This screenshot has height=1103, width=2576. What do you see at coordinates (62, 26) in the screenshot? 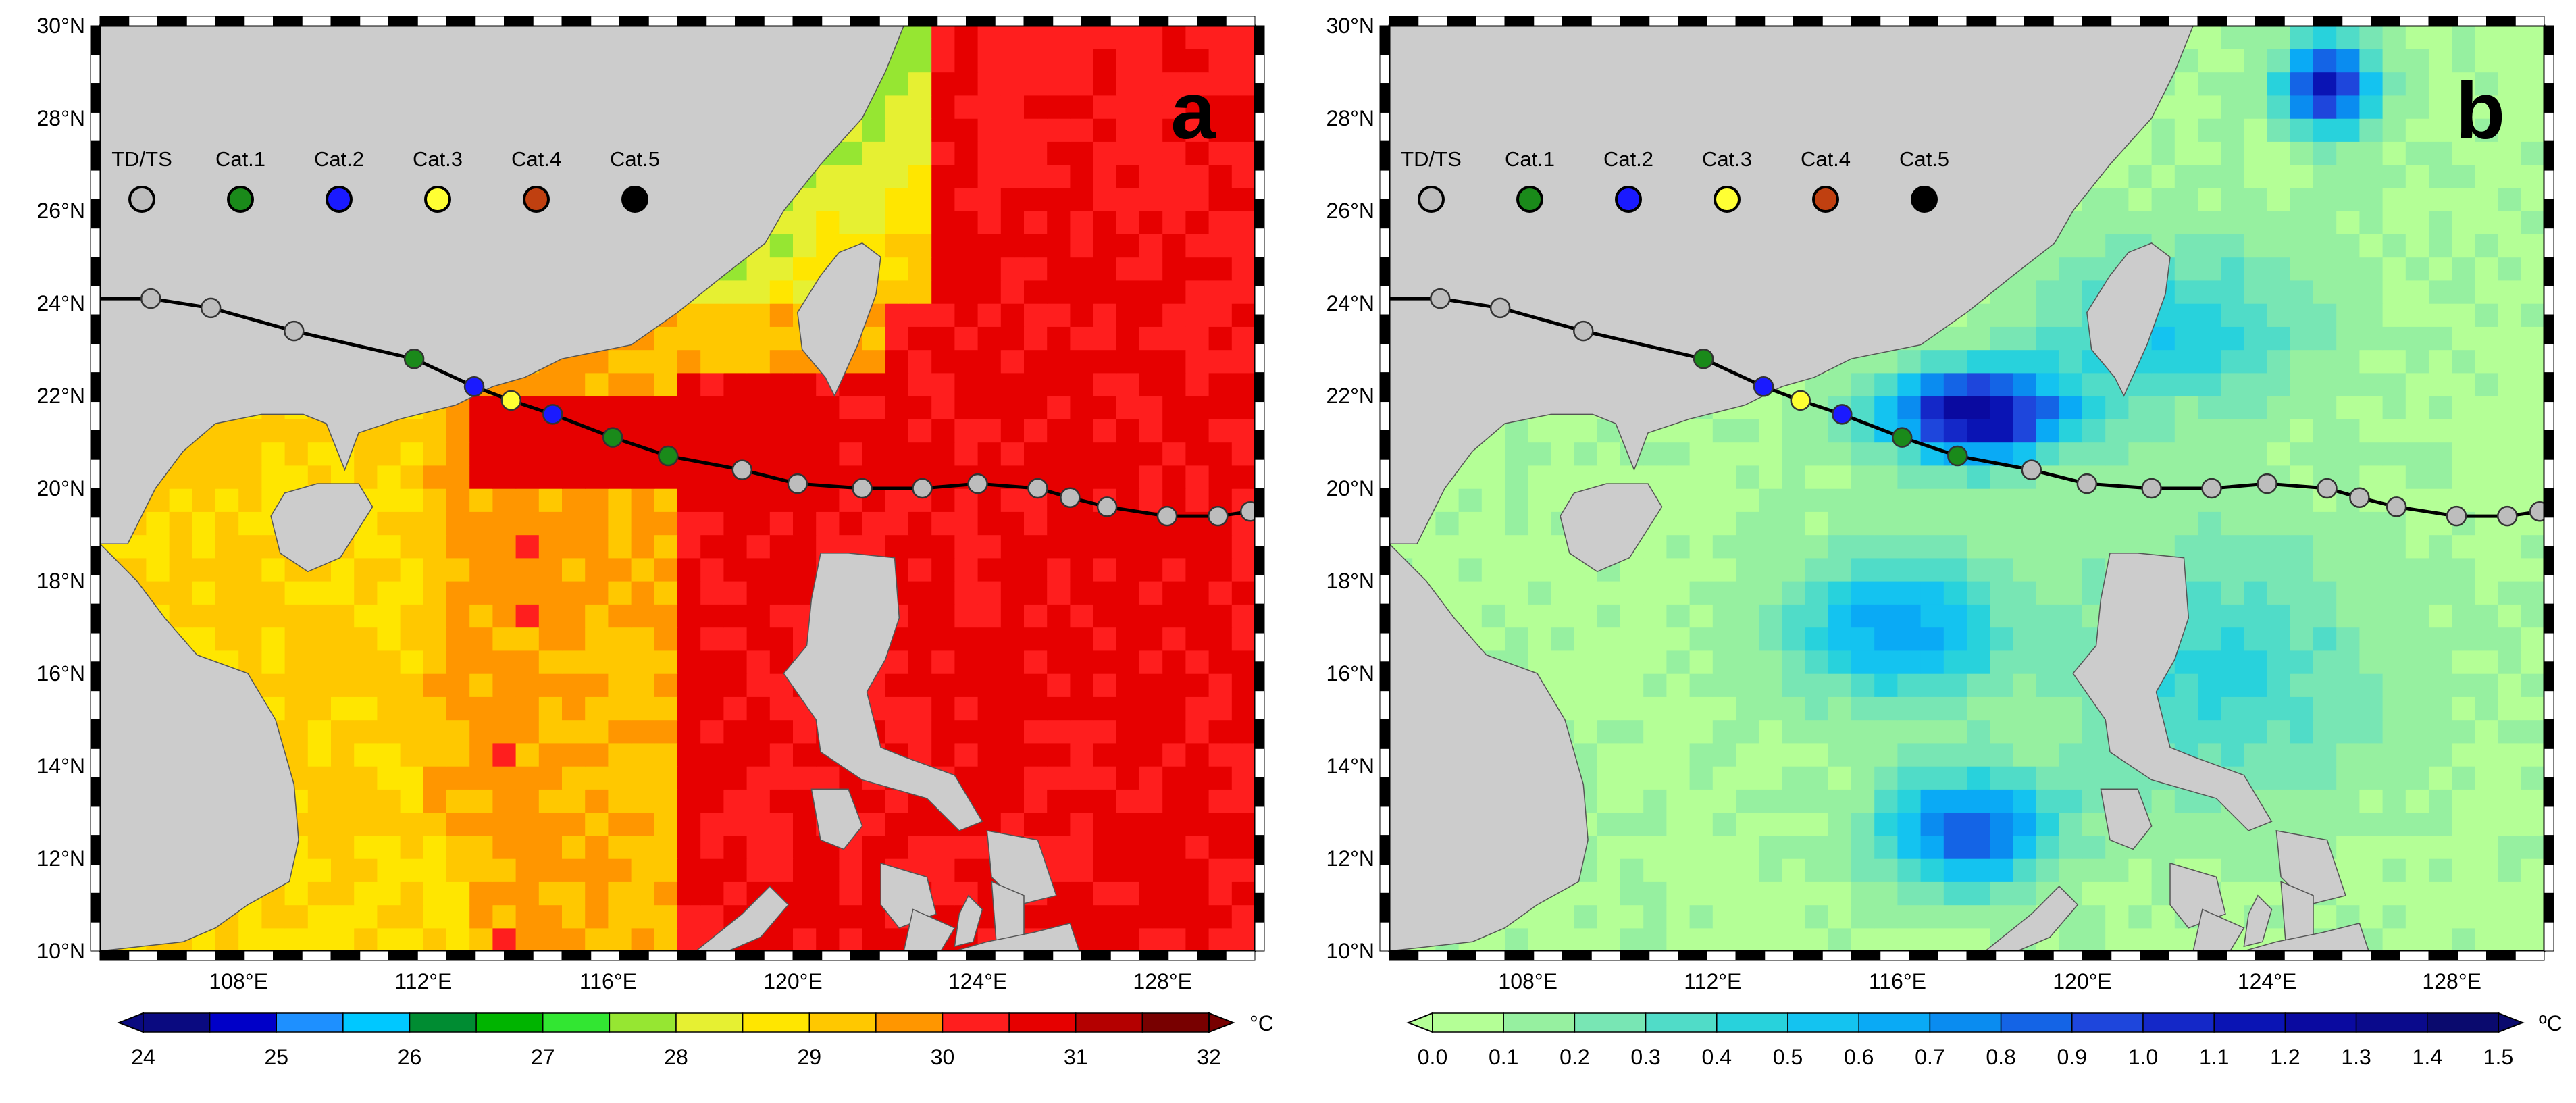
I see `lat-label: 30°N` at bounding box center [62, 26].